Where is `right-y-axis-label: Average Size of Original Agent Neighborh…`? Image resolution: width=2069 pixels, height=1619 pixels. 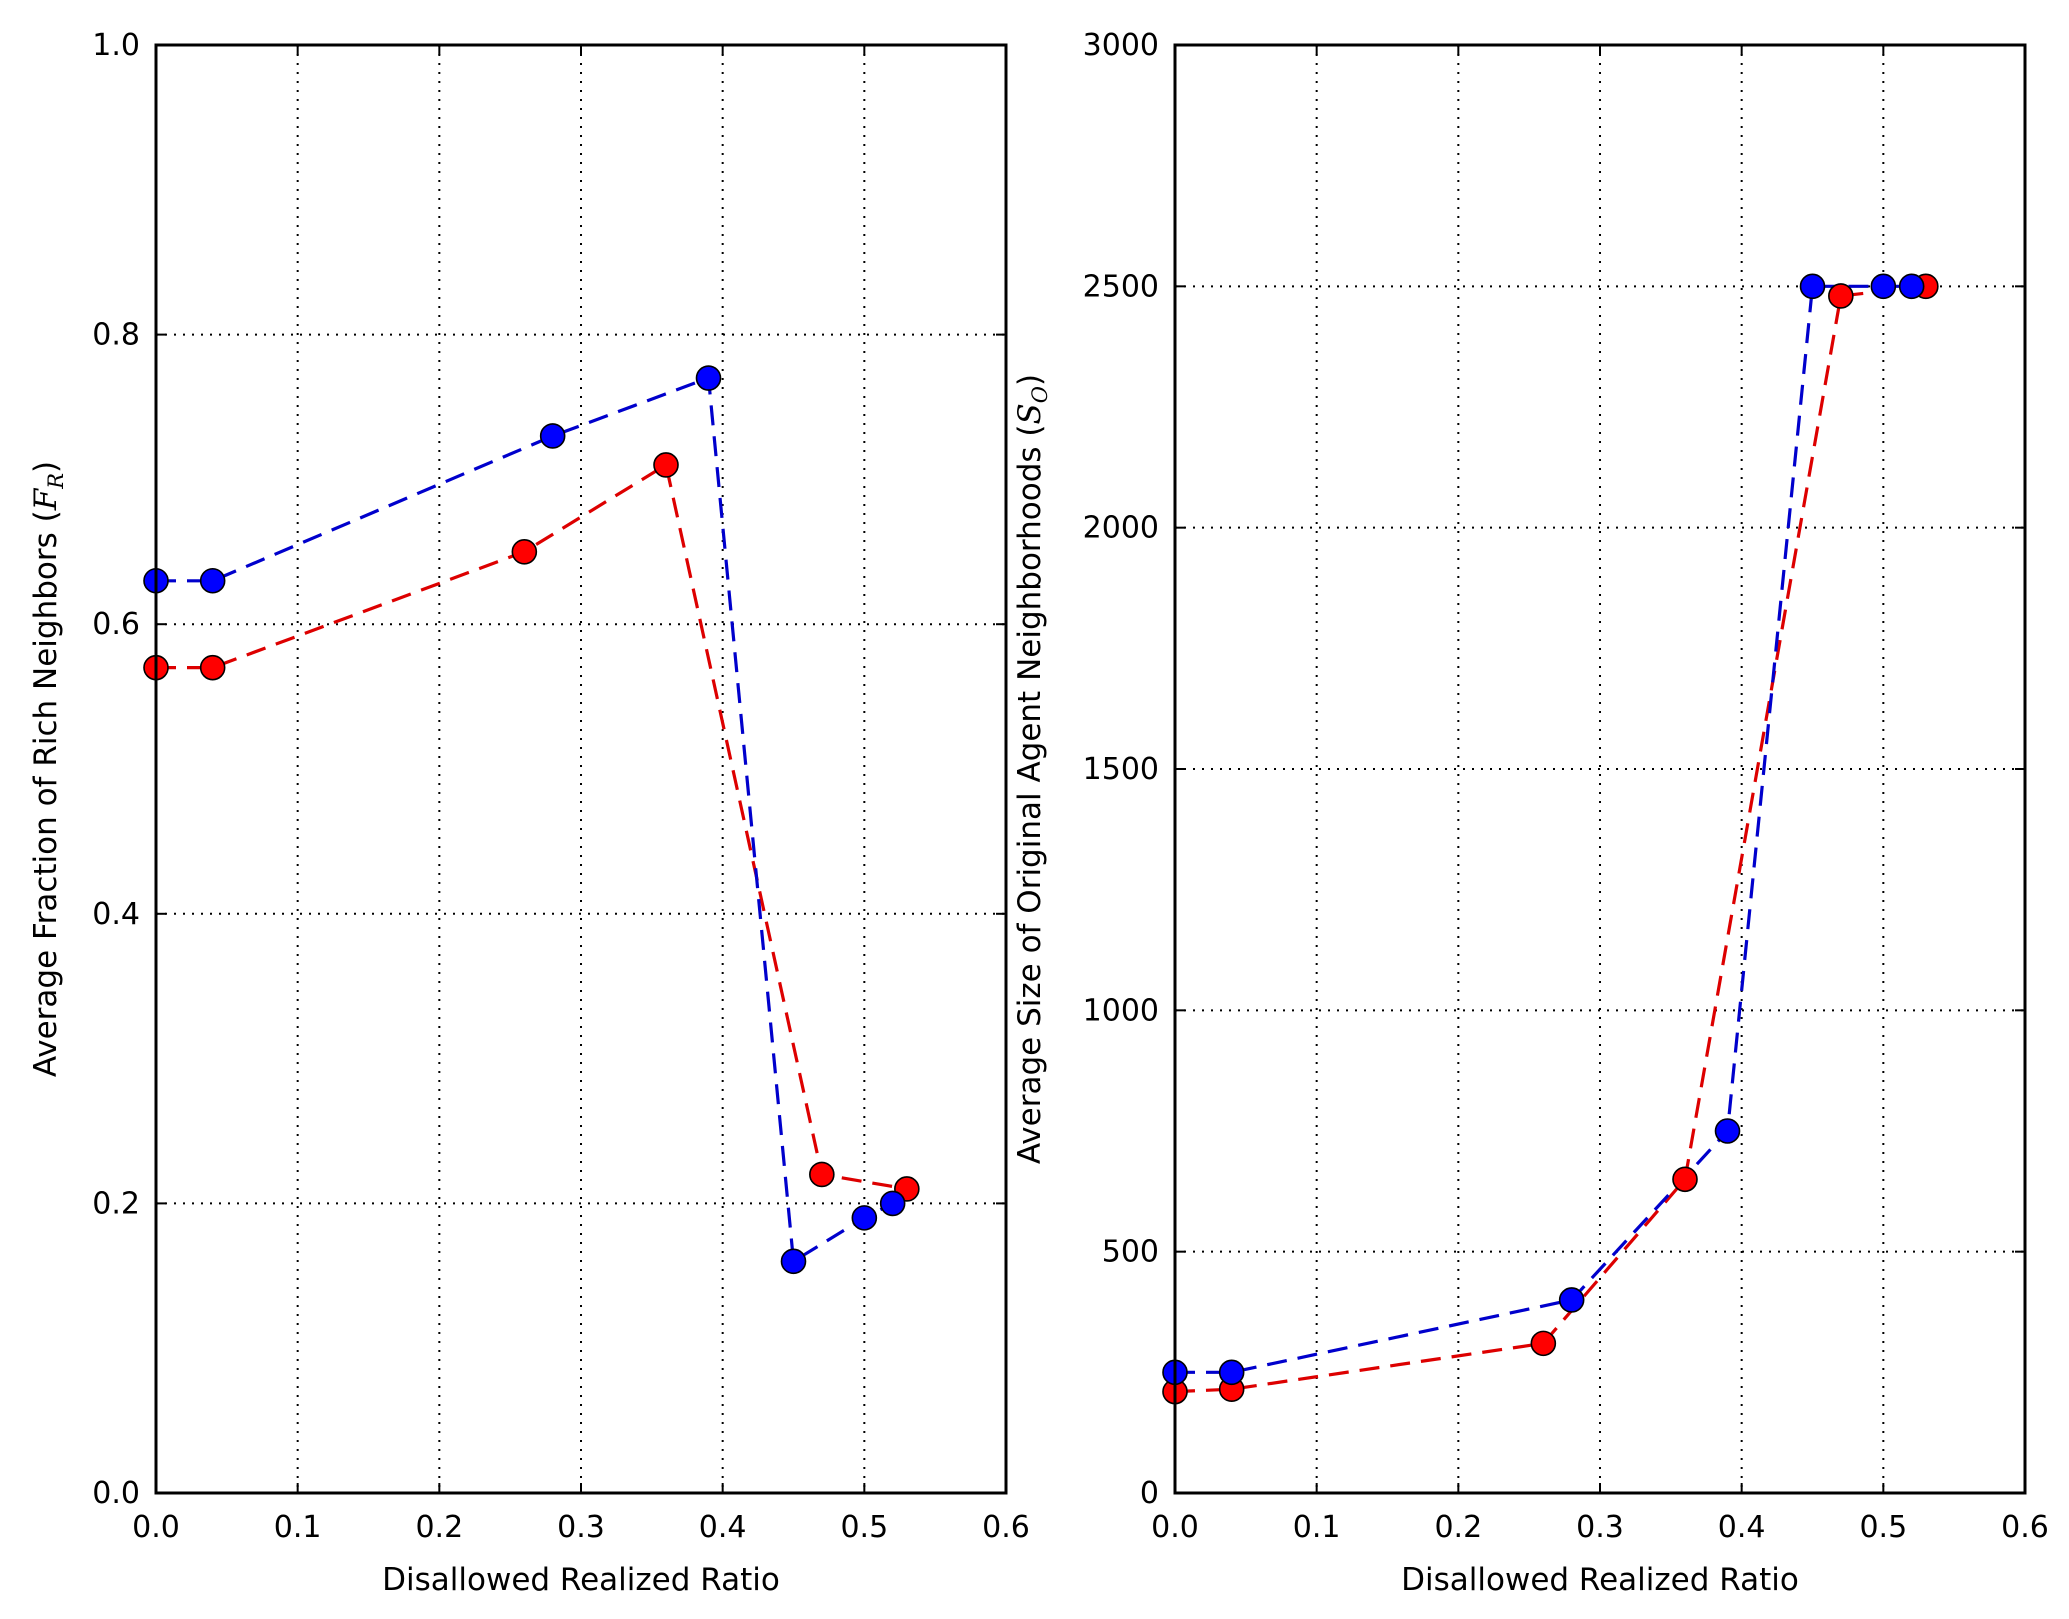
right-y-axis-label: Average Size of Original Agent Neighborh… is located at coordinates (1032, 769).